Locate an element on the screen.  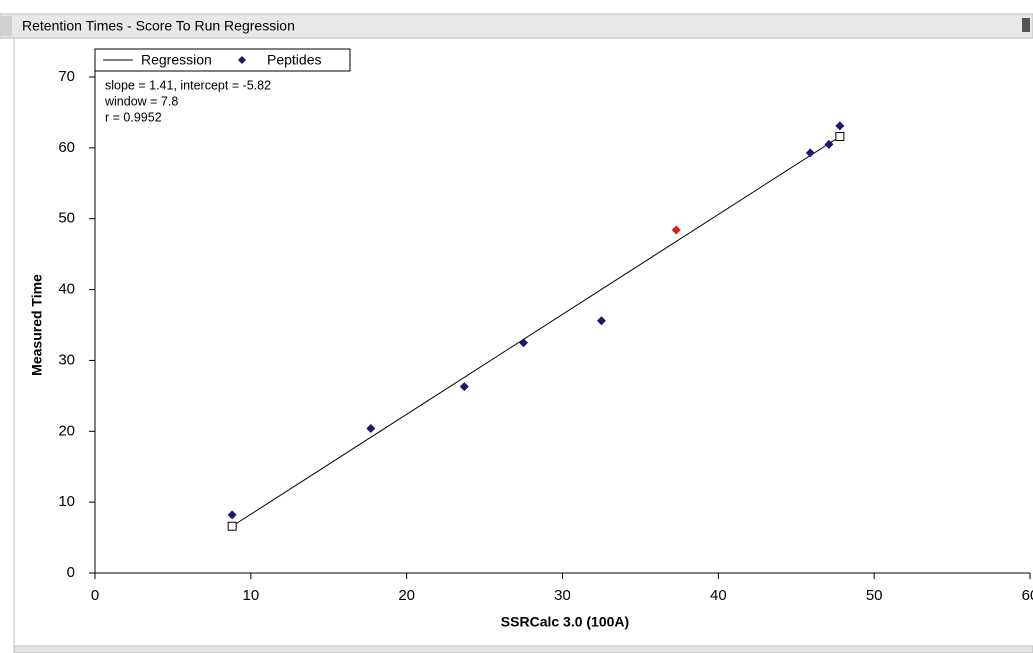
annotation: r = 0.9952 is located at coordinates (133, 117).